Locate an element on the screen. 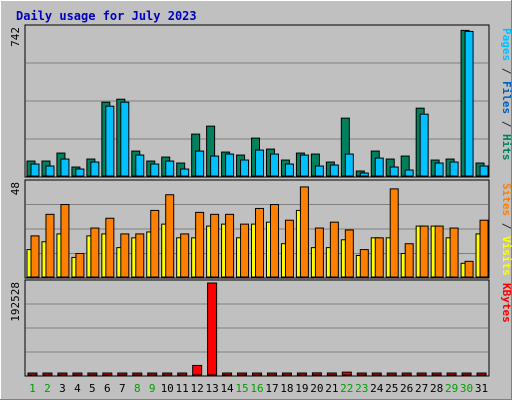 The height and width of the screenshot is (400, 512). x-tick-label-day-15: 15 is located at coordinates (241, 388).